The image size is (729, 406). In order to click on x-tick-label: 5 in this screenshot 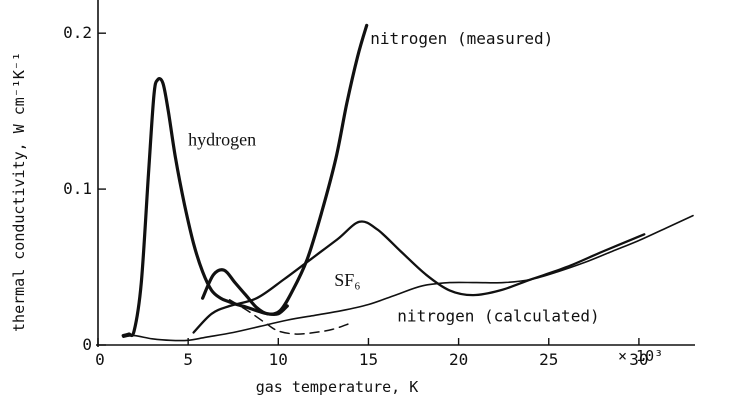, I will do `click(188, 359)`.